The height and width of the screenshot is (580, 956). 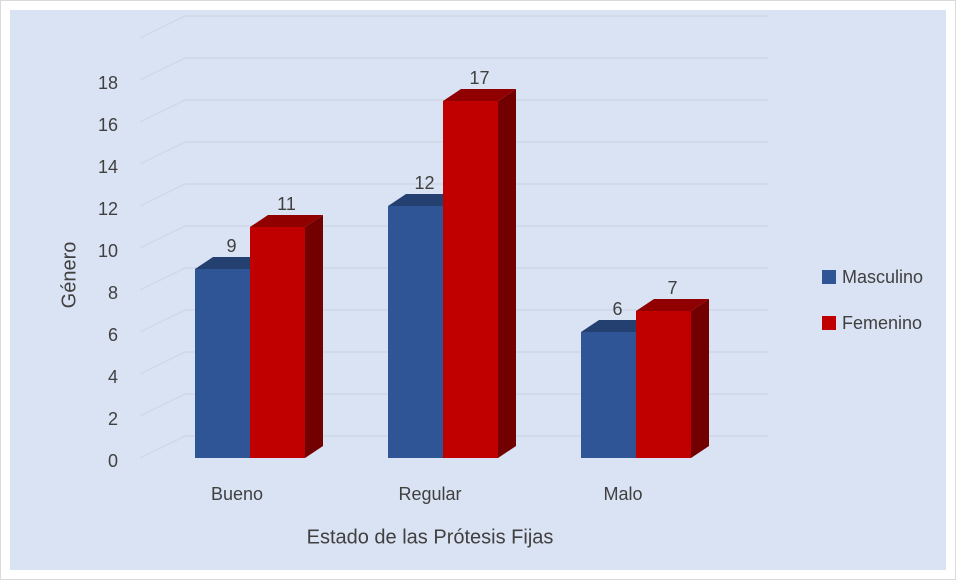 What do you see at coordinates (286, 204) in the screenshot?
I see `data-label: 11` at bounding box center [286, 204].